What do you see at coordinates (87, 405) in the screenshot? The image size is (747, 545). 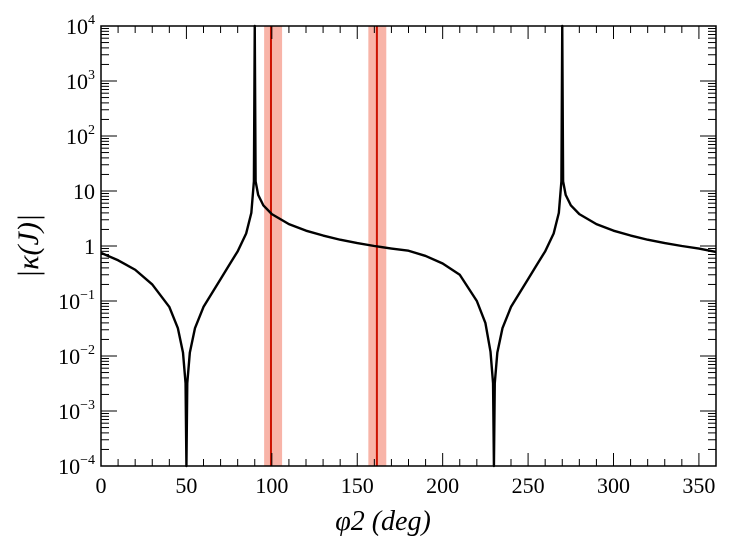 I see `y-tick-label-exponent-1: −3` at bounding box center [87, 405].